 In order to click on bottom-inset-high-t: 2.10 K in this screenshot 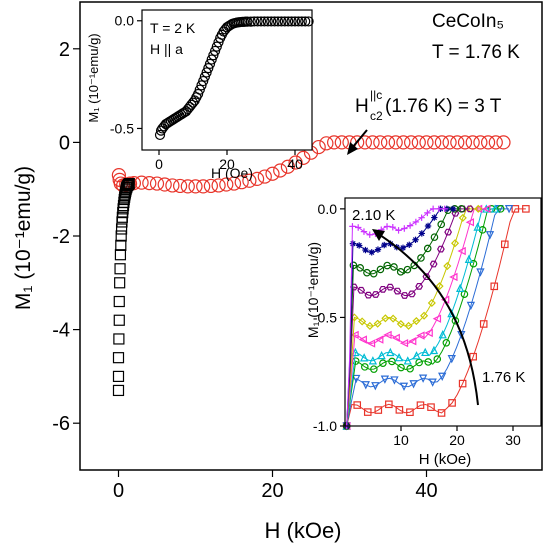, I will do `click(373, 215)`.